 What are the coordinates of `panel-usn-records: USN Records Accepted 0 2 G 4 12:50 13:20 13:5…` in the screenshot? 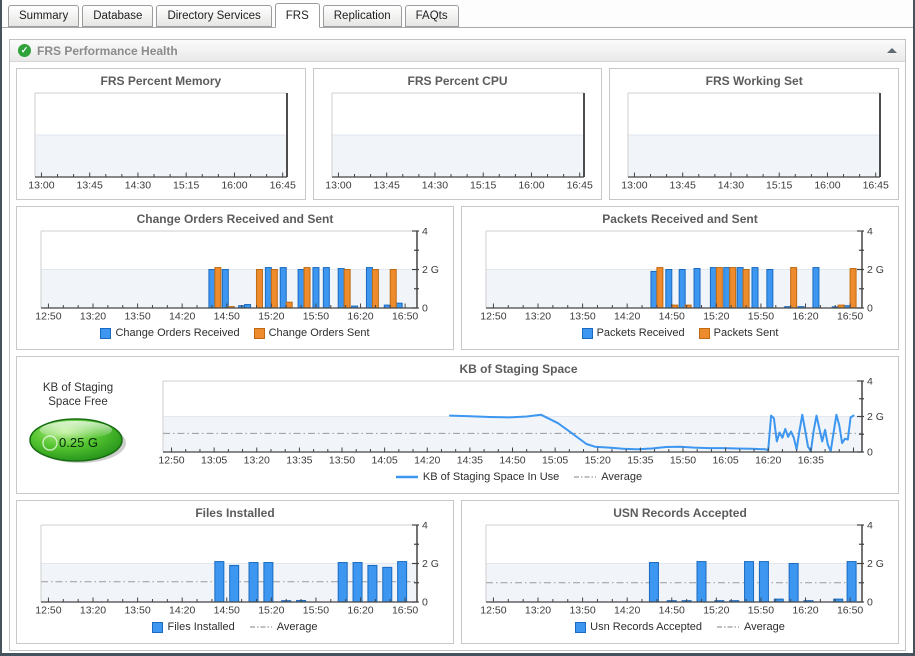 It's located at (680, 572).